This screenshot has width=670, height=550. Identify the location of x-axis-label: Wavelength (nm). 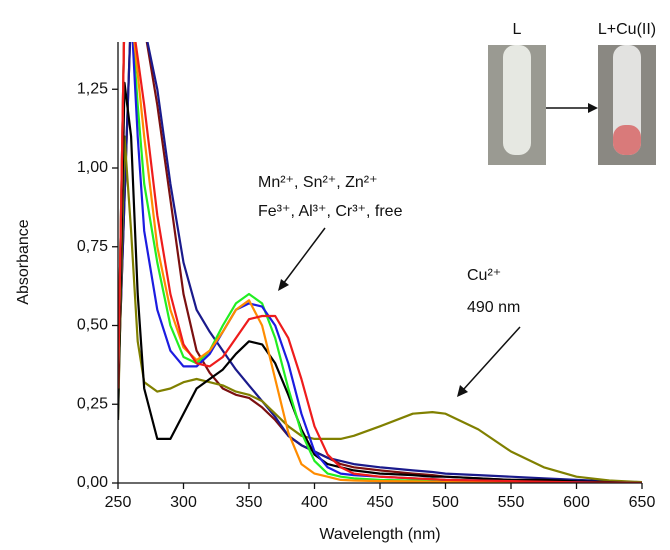
(379, 534).